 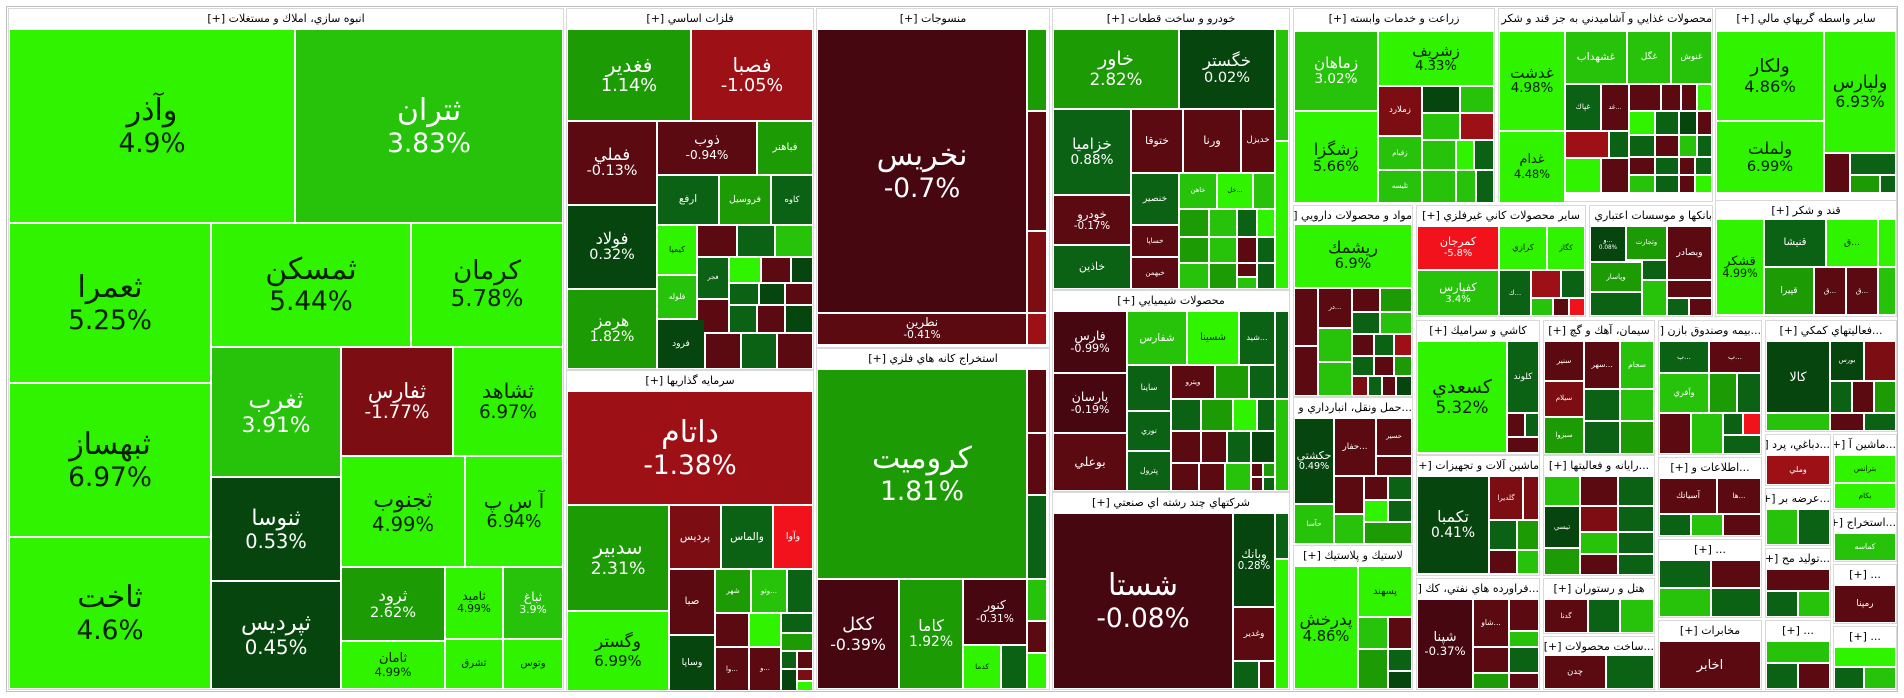 I want to click on section-header-pharmaceuticals: مواد و محصولات دارويي [+], so click(x=1353, y=215).